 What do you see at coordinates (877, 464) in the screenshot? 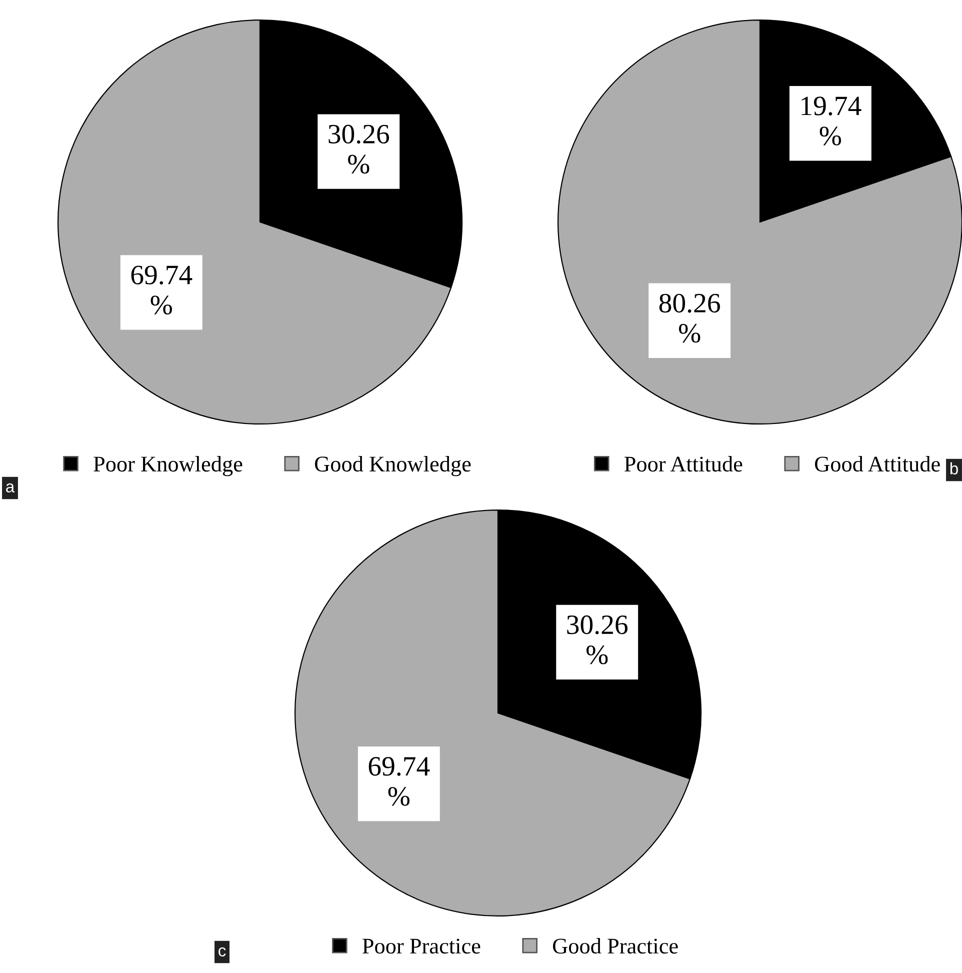
I see `legend-label: Good Attitude` at bounding box center [877, 464].